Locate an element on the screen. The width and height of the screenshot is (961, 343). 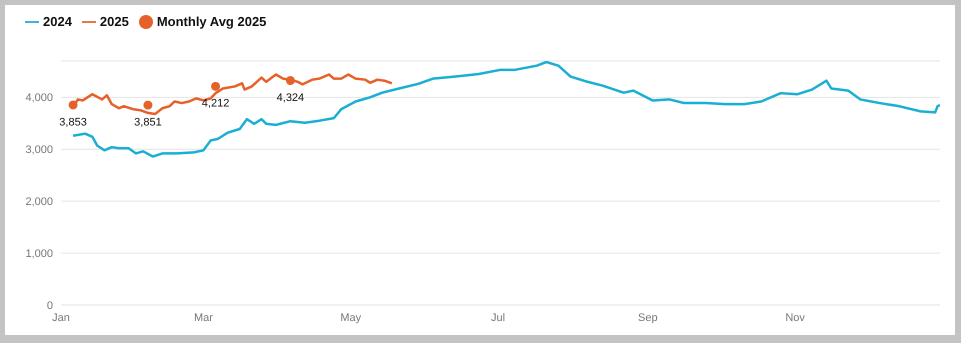
y-tick-label: 3,000 is located at coordinates (39, 150).